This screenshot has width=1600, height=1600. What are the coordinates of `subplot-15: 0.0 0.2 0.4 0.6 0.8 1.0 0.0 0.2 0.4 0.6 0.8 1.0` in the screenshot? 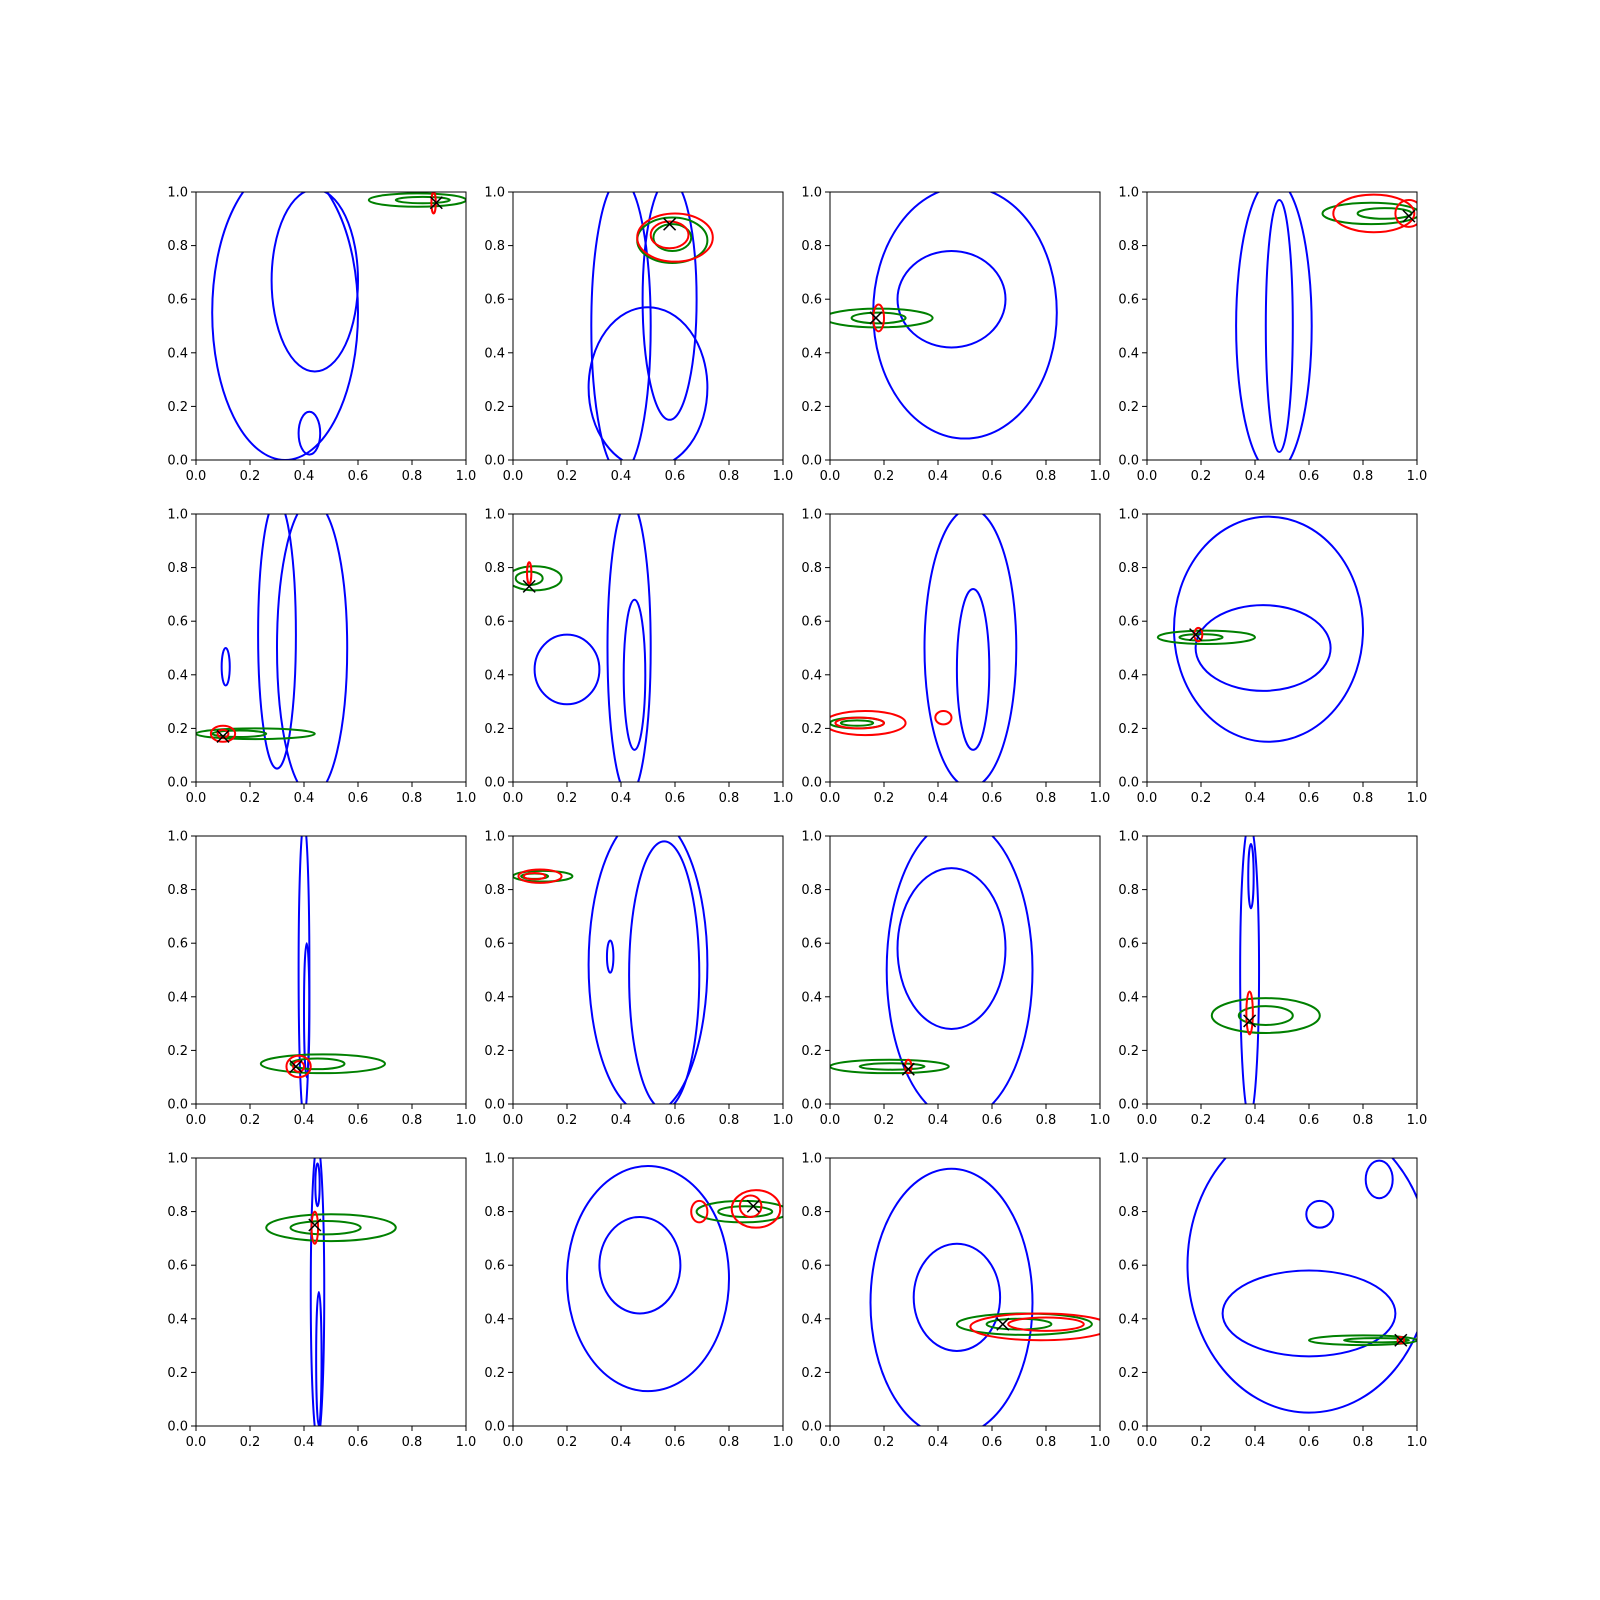 It's located at (955, 1301).